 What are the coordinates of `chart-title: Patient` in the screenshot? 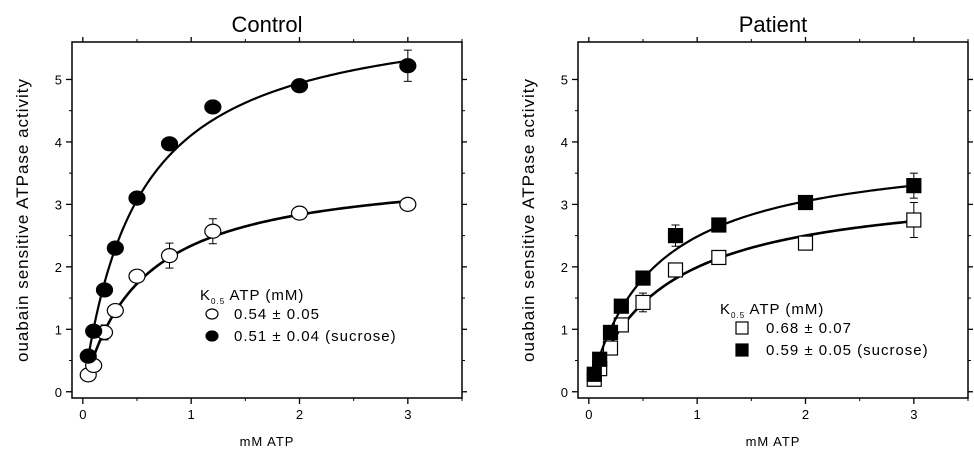 It's located at (773, 24).